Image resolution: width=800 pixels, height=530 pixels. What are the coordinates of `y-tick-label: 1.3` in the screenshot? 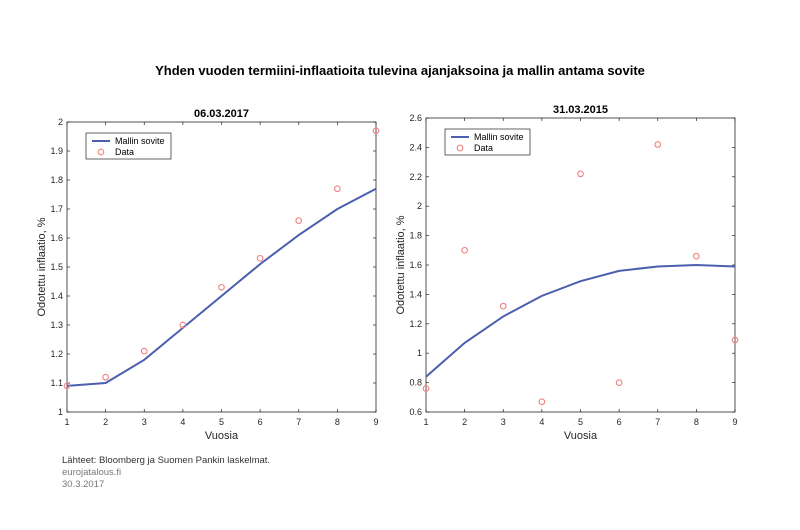 It's located at (56, 325).